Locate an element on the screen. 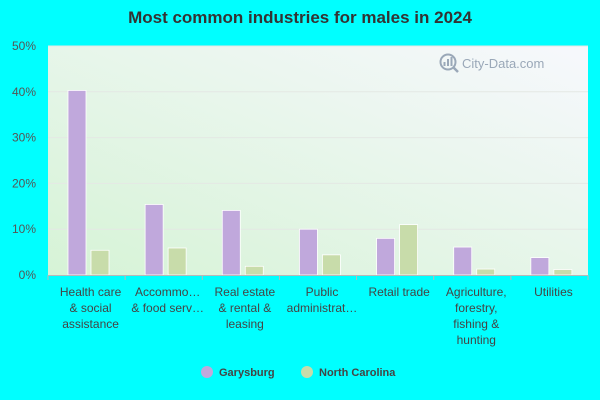 The image size is (600, 400). y-tick-label: 0% is located at coordinates (28, 275).